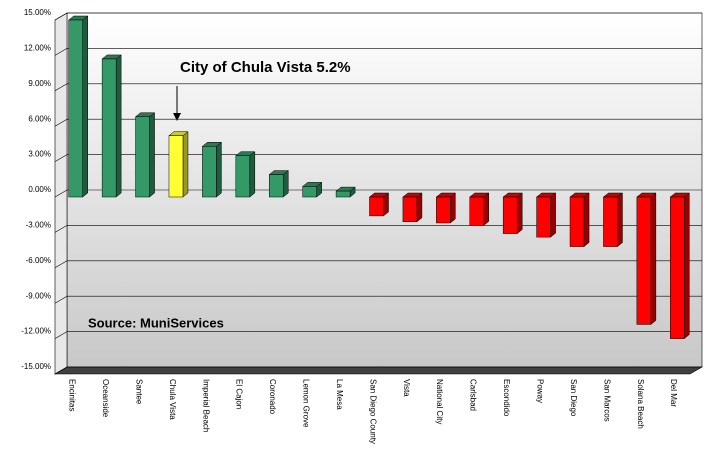 Image resolution: width=711 pixels, height=452 pixels. I want to click on x-tick-label: Coronado, so click(272, 397).